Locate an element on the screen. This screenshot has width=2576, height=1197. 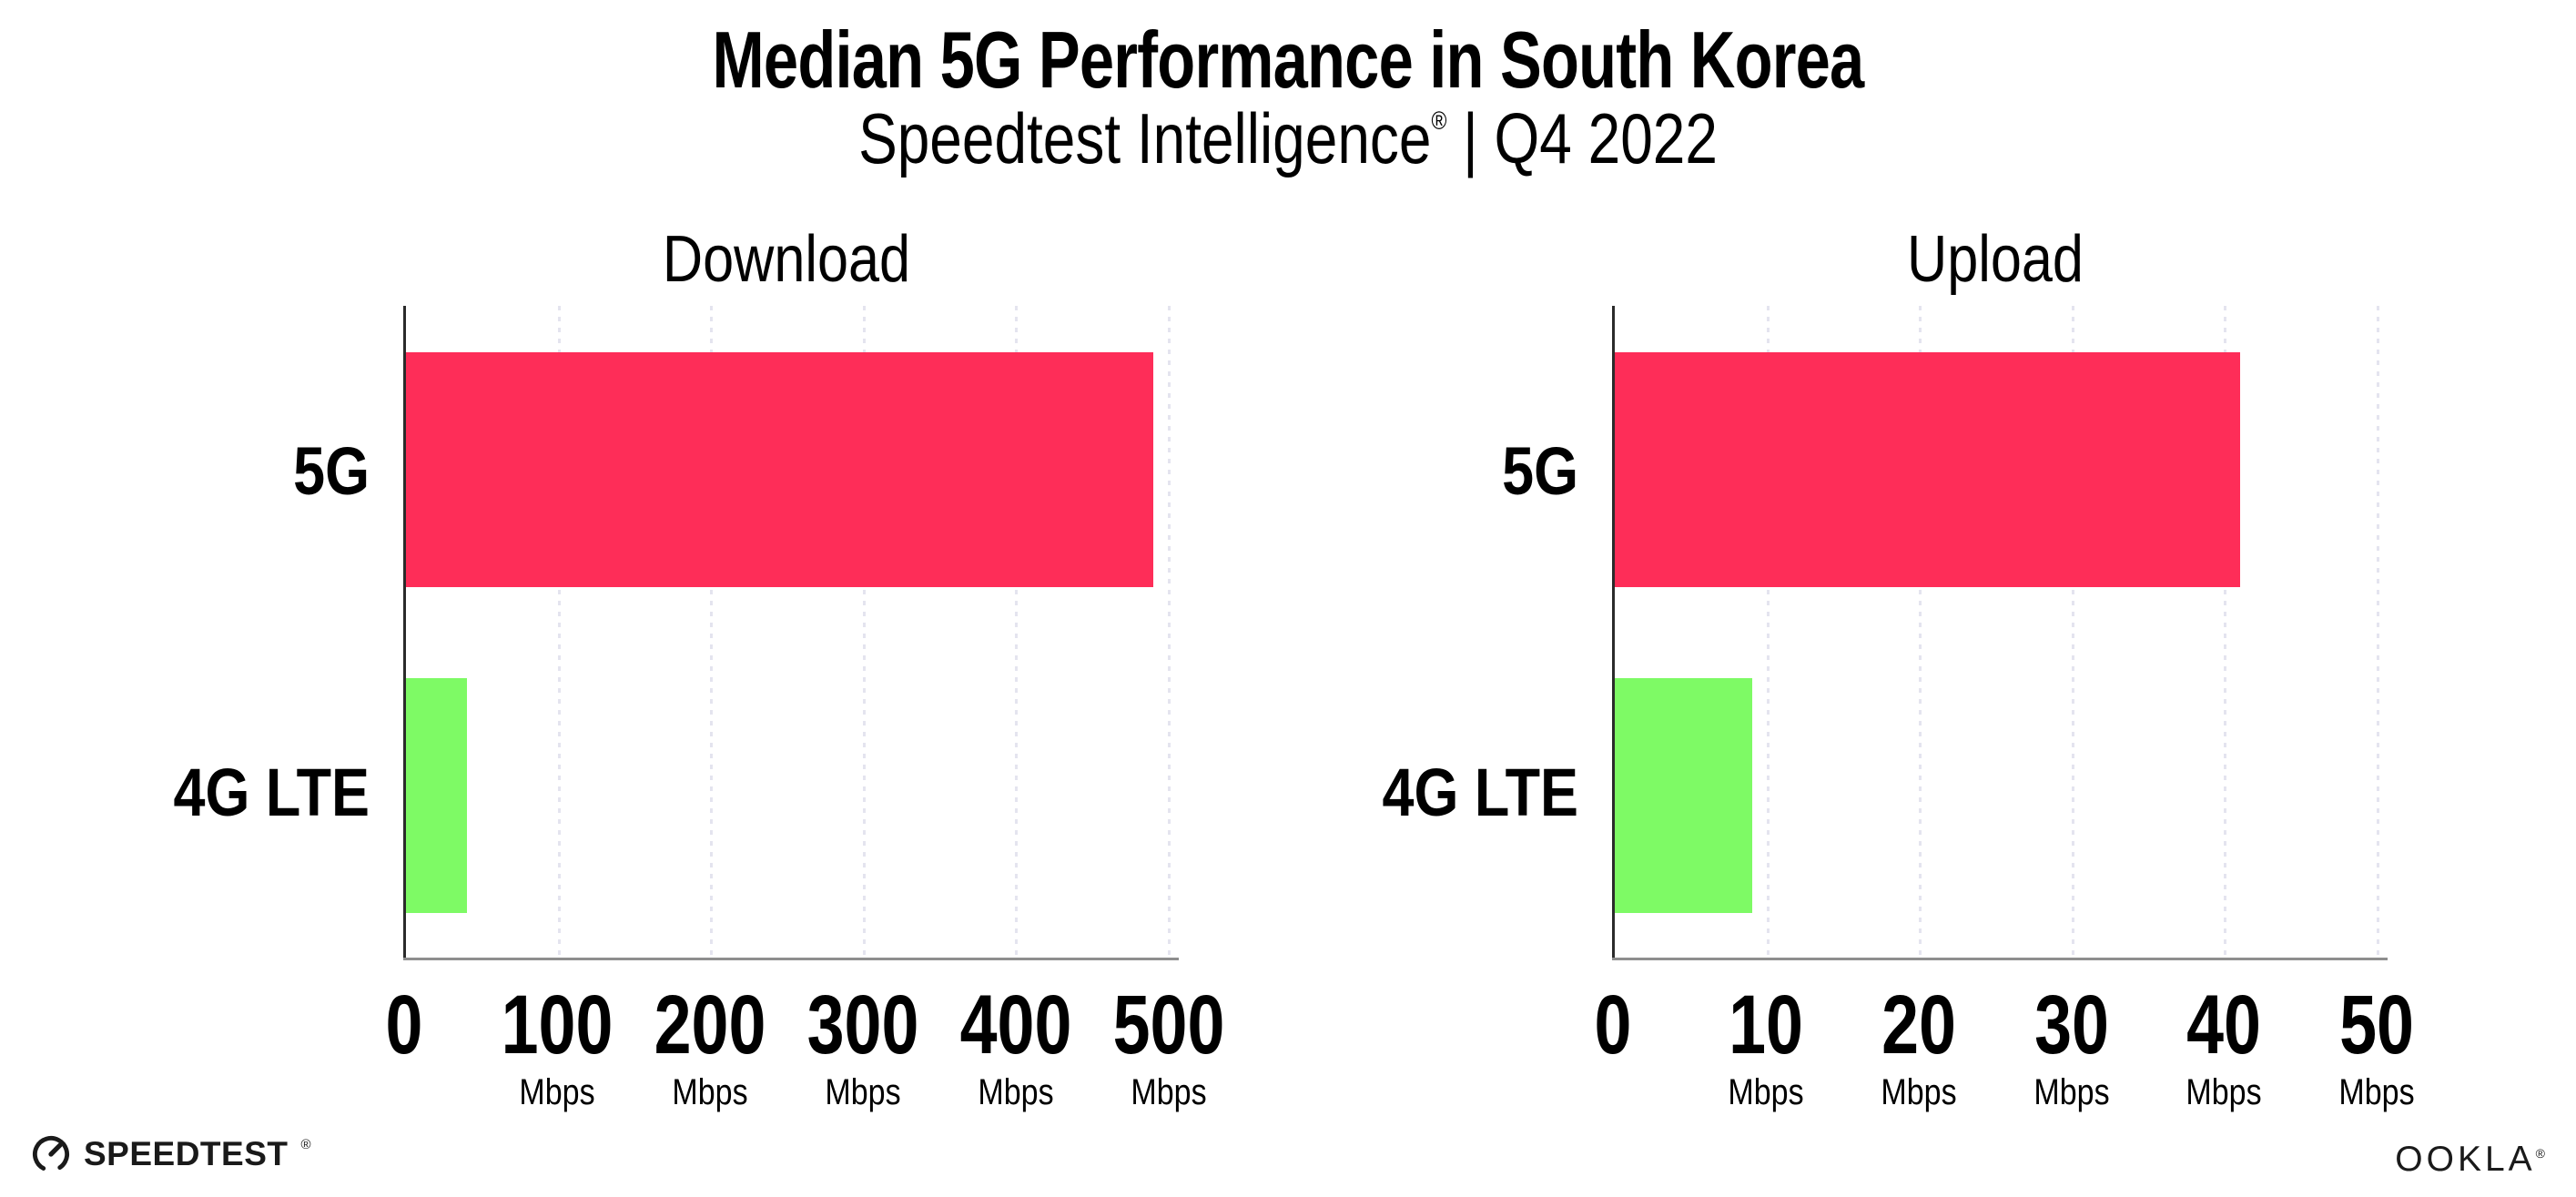
x-tick-30-upload: 30 Mbps is located at coordinates (2071, 1046).